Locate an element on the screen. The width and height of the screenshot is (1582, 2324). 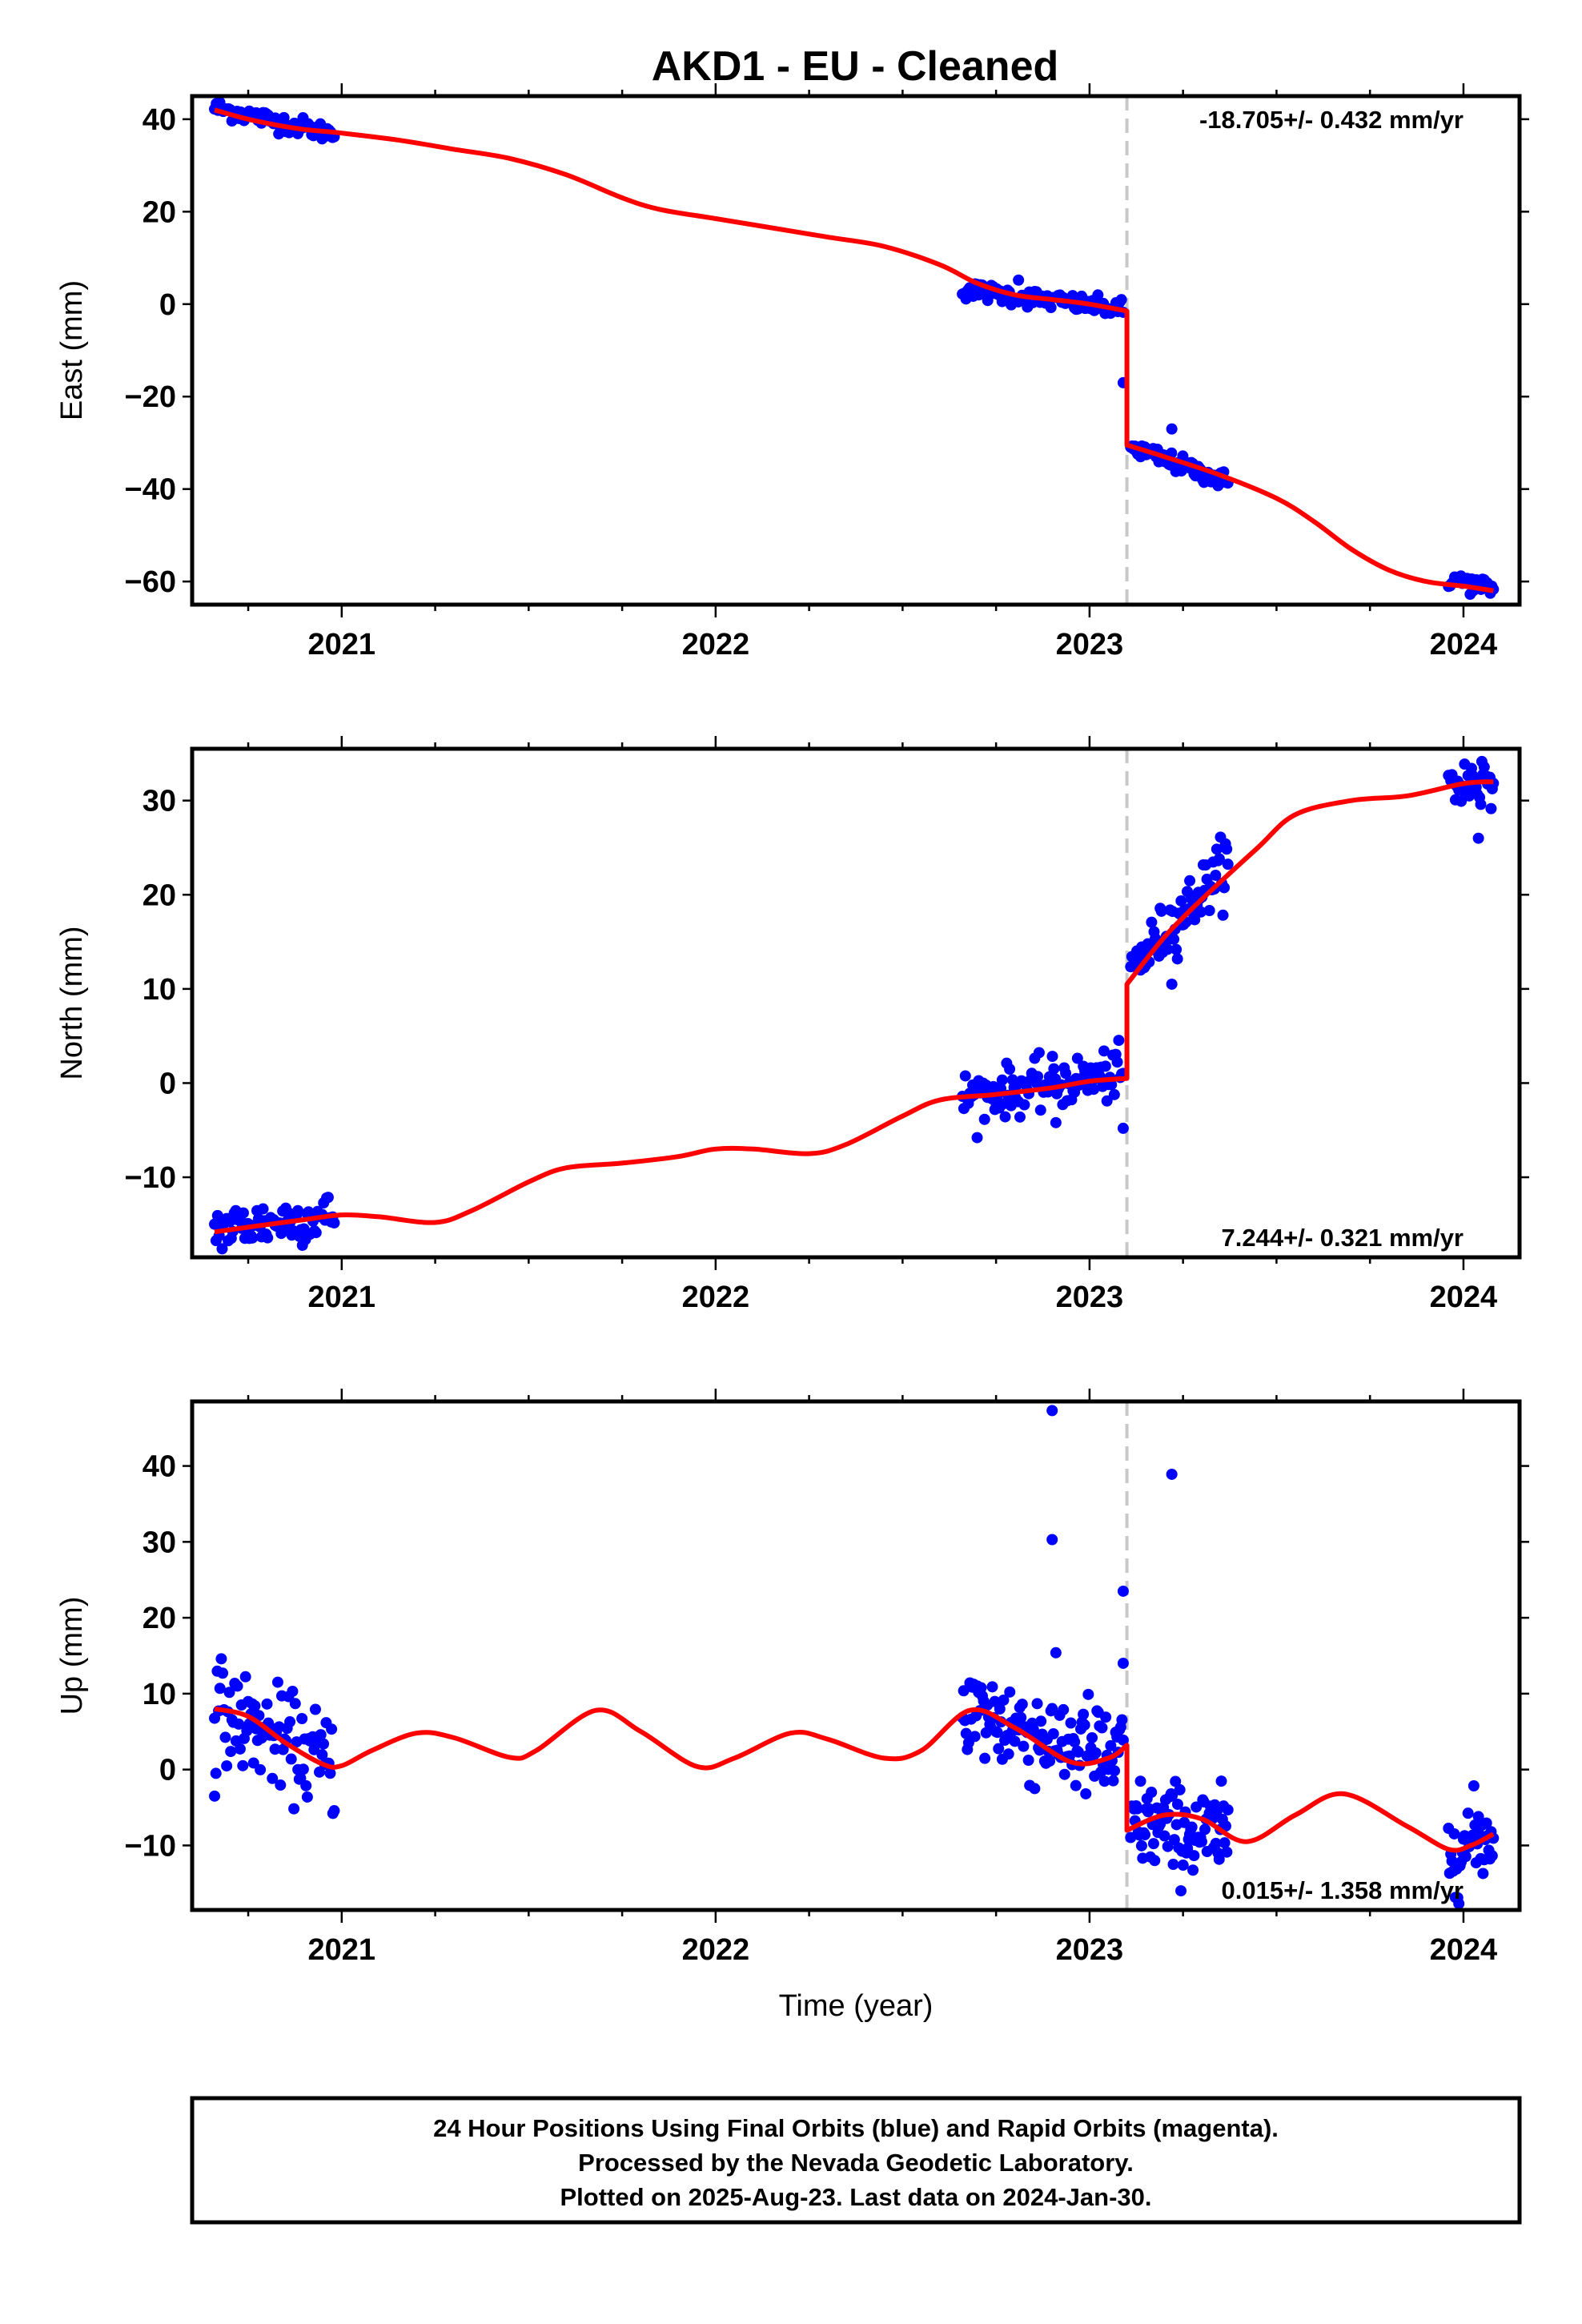
north-rate-label: 7.244+/- 0.321 mm/yr is located at coordinates (1343, 1238).